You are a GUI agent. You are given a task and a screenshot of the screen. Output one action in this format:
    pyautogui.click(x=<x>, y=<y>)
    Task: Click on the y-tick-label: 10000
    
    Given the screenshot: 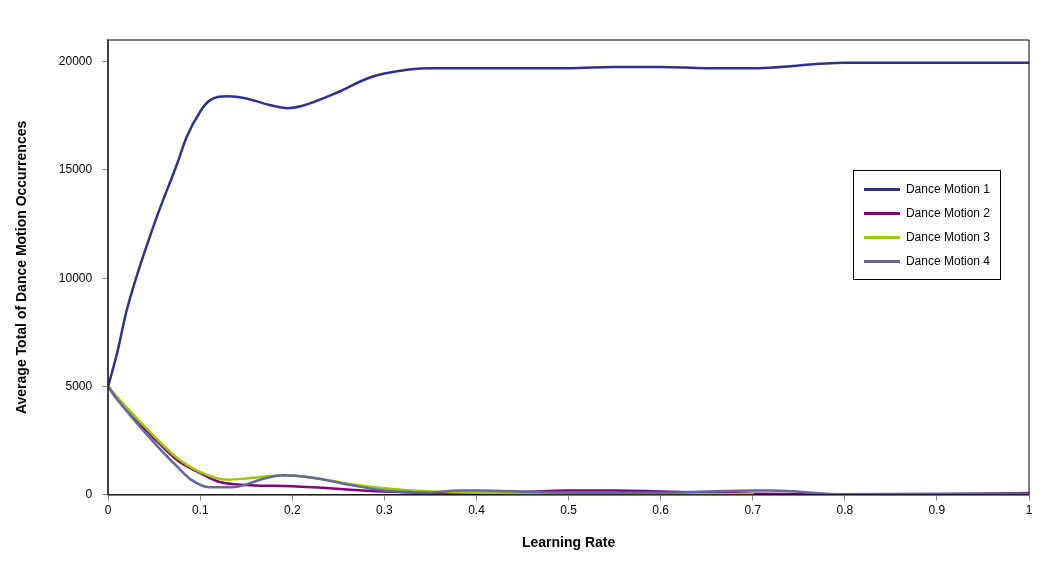 What is the action you would take?
    pyautogui.click(x=75, y=277)
    